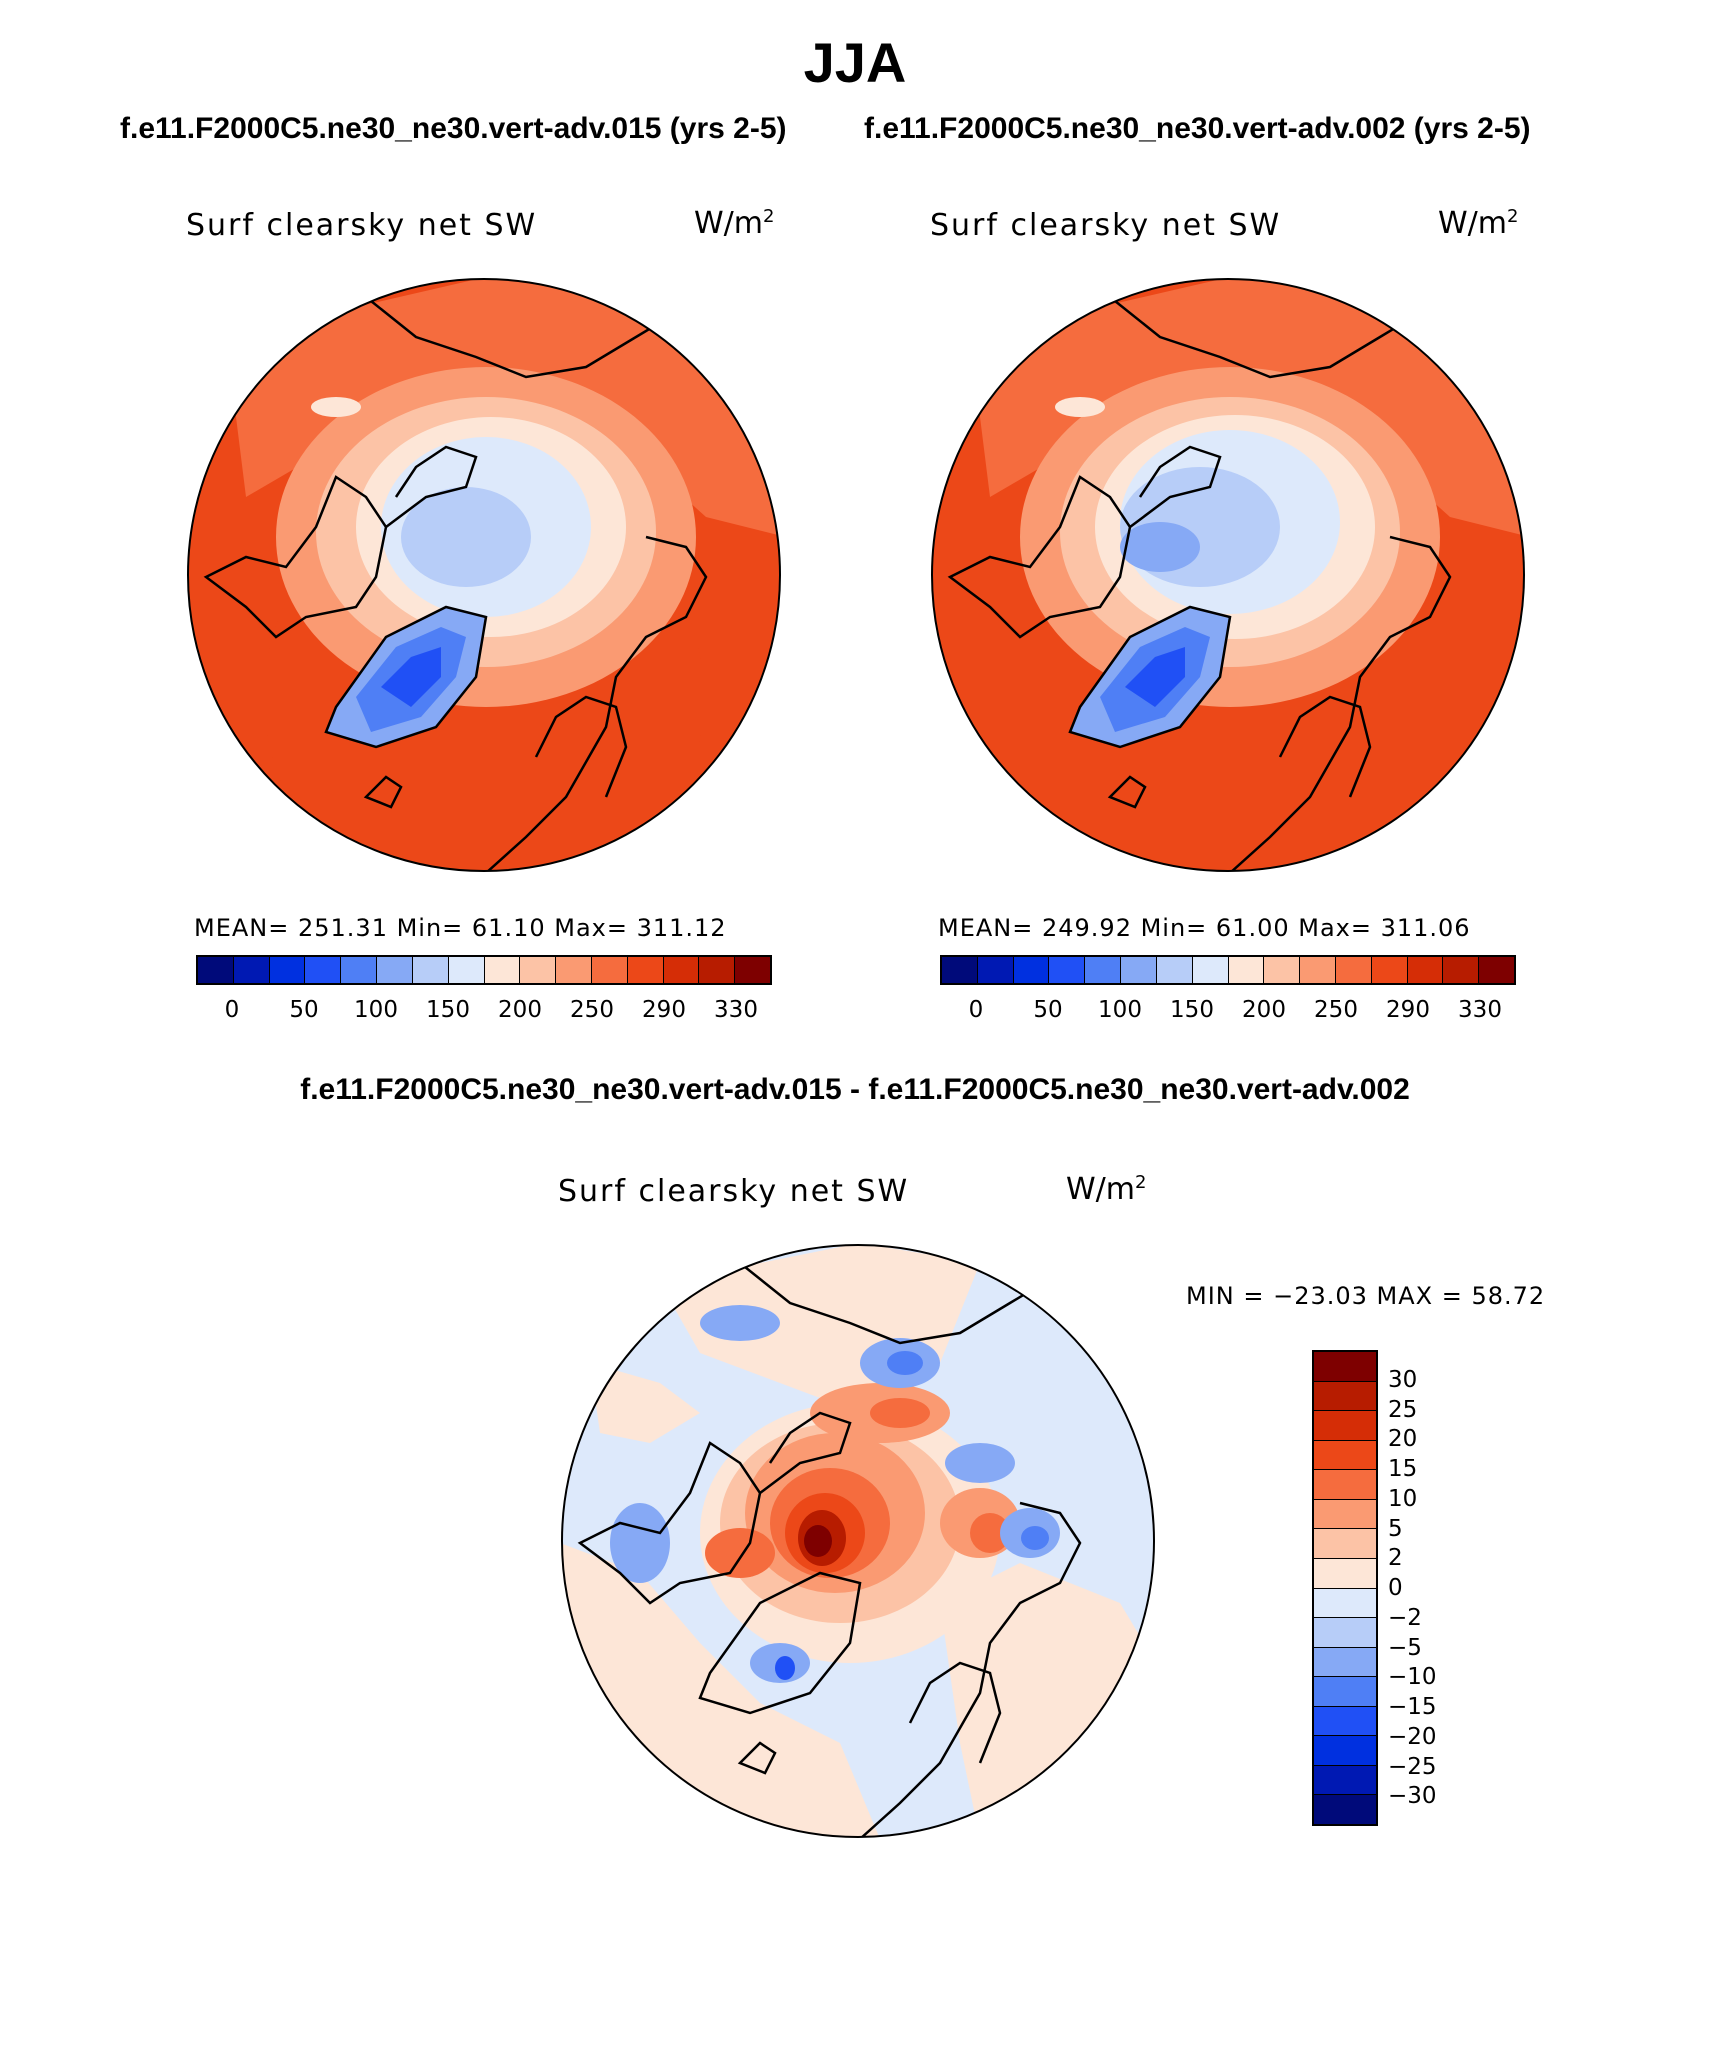 The height and width of the screenshot is (2061, 1710). What do you see at coordinates (855, 62) in the screenshot?
I see `main-title: JJA` at bounding box center [855, 62].